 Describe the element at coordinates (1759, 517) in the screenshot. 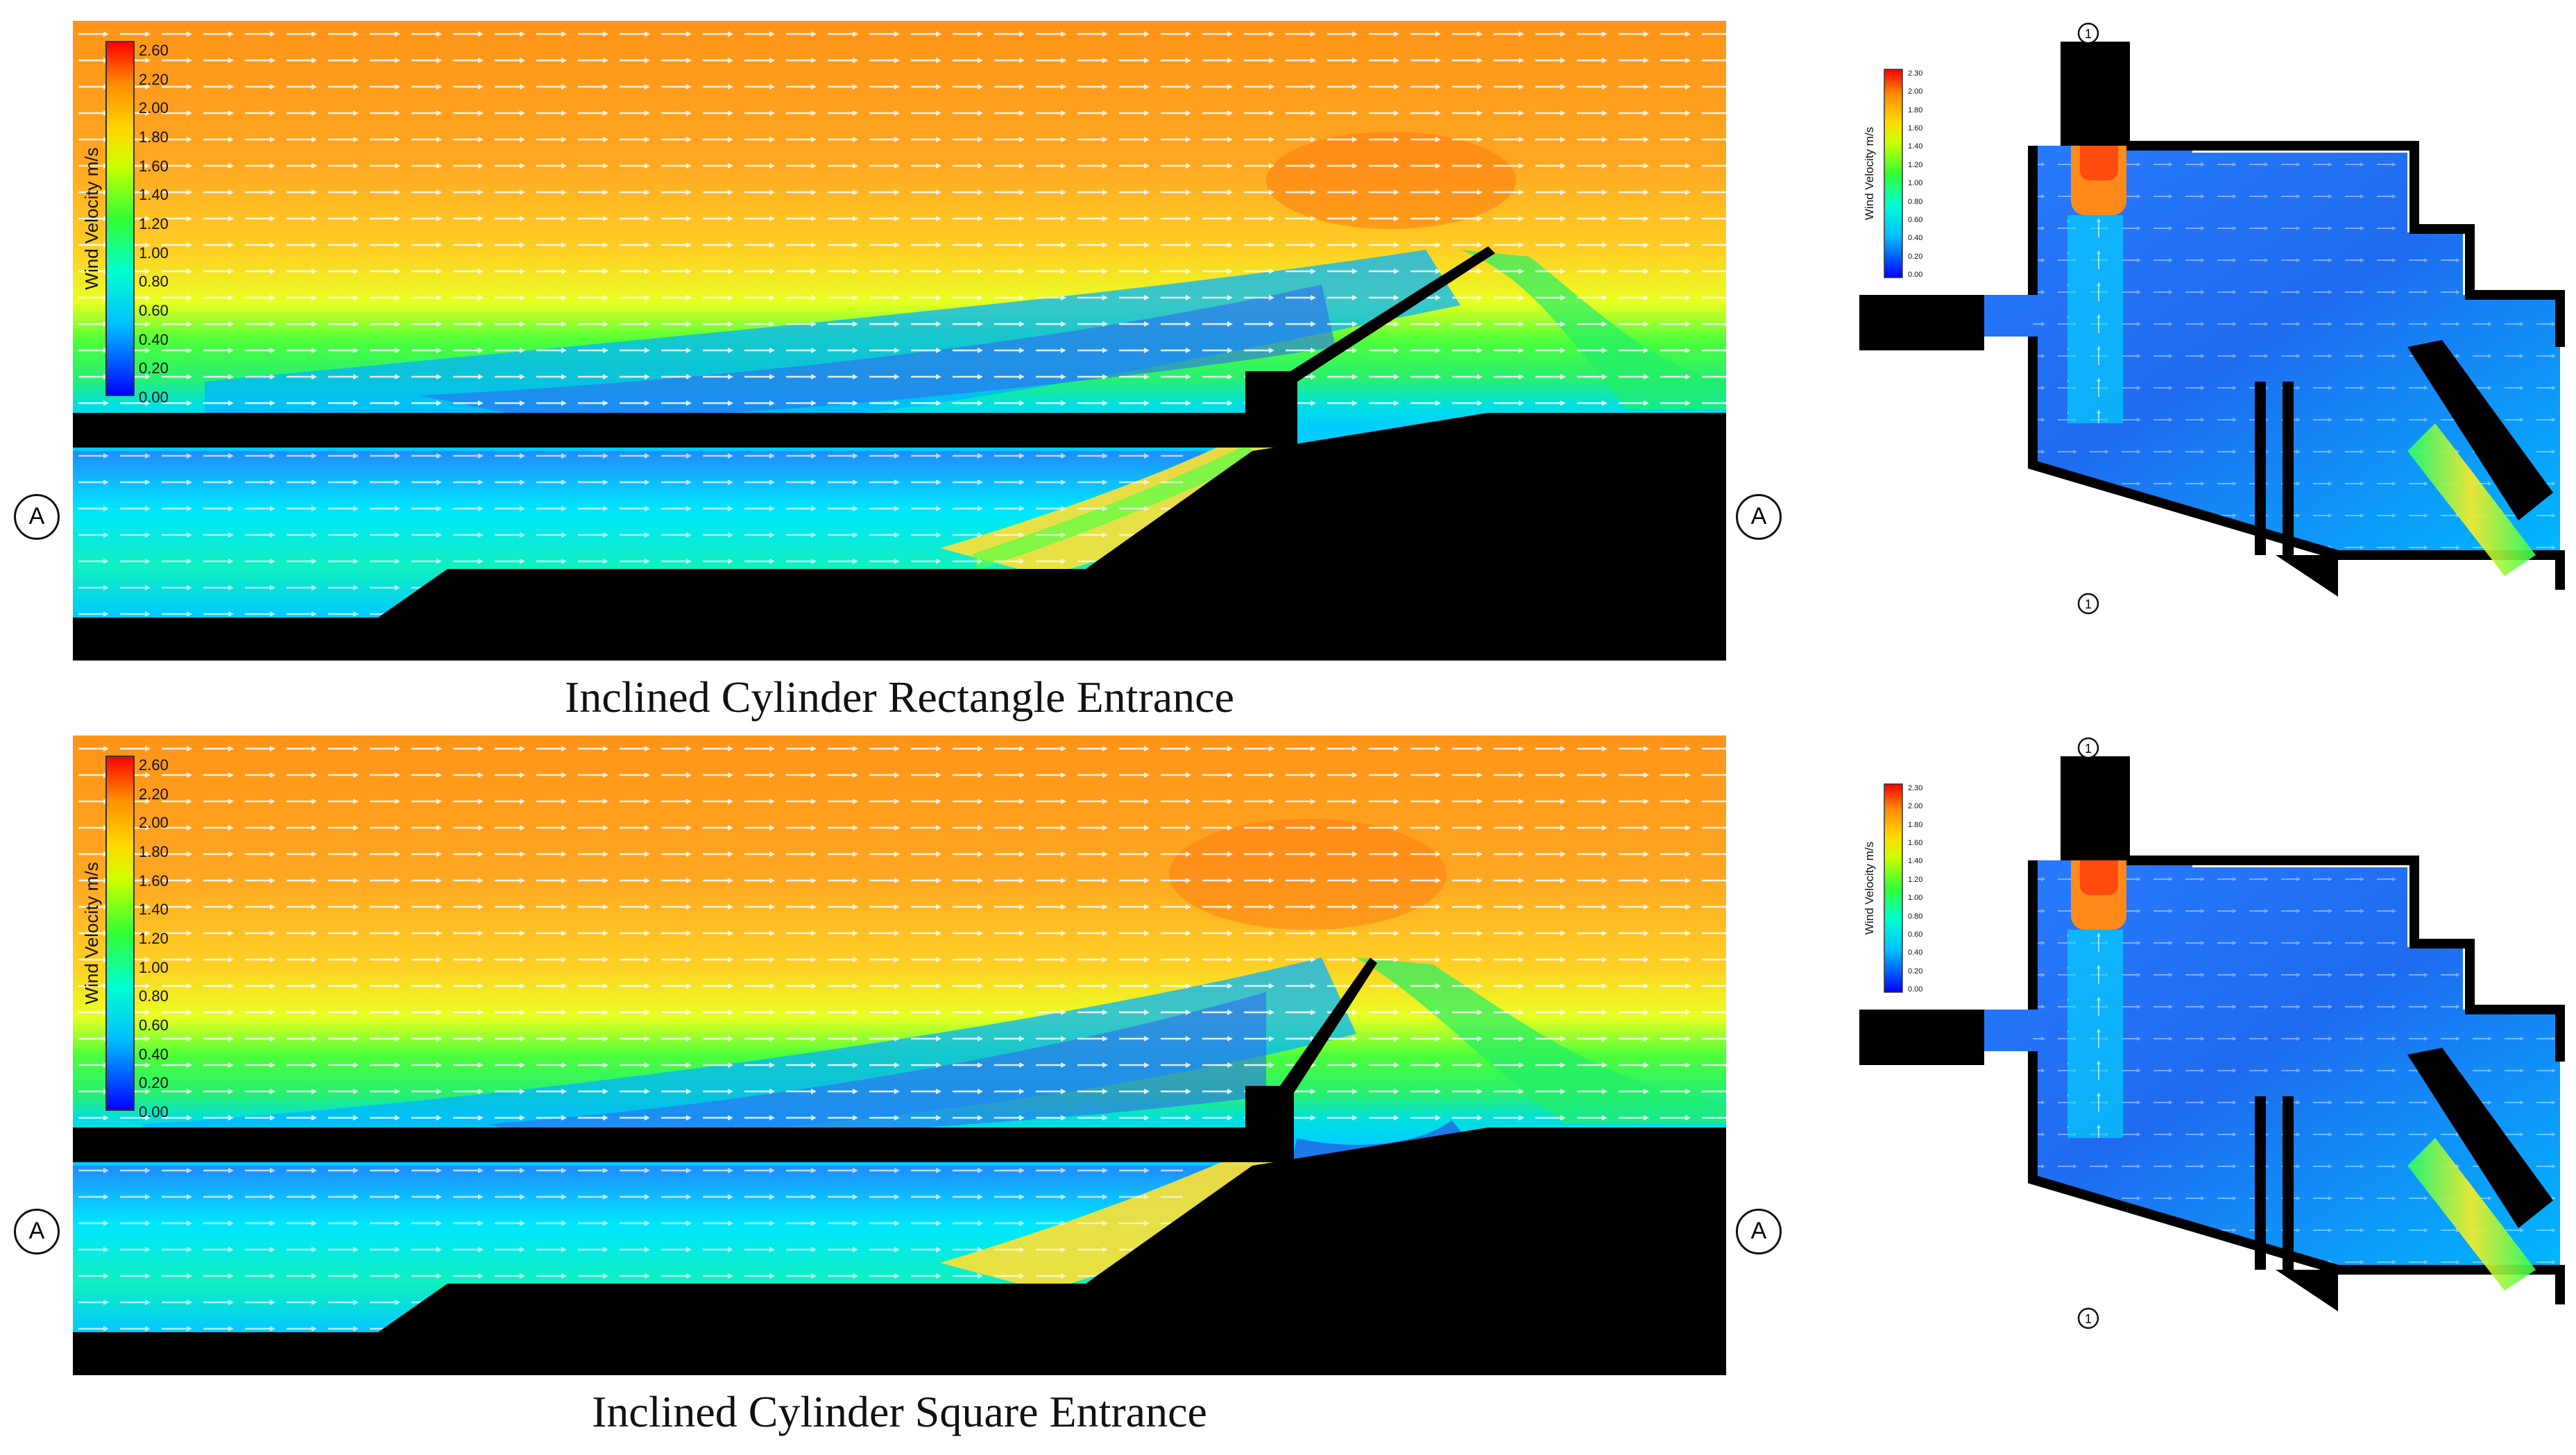

I see `section-cut-marker-right: A` at that location.